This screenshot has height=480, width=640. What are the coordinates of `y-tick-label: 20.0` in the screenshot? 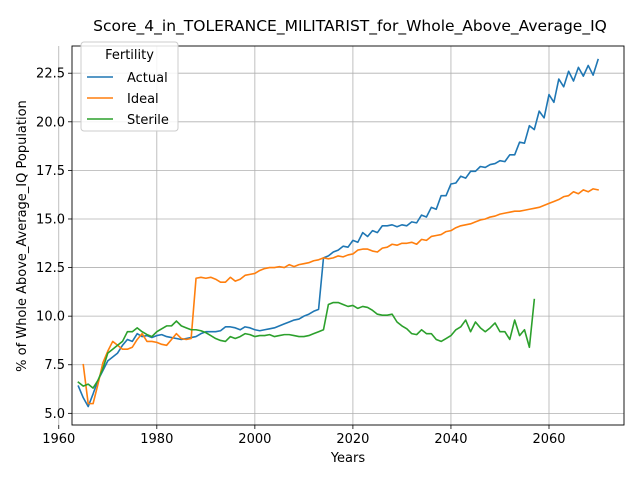 It's located at (50, 122).